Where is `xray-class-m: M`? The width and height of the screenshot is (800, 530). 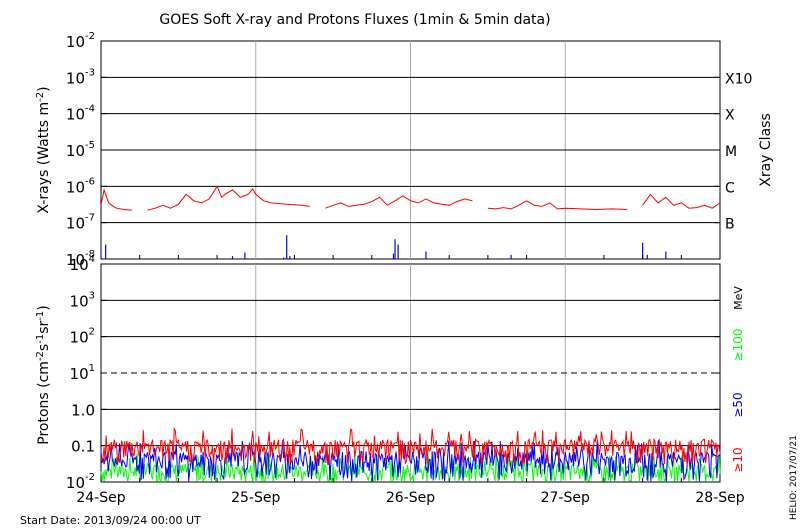 xray-class-m: M is located at coordinates (731, 152).